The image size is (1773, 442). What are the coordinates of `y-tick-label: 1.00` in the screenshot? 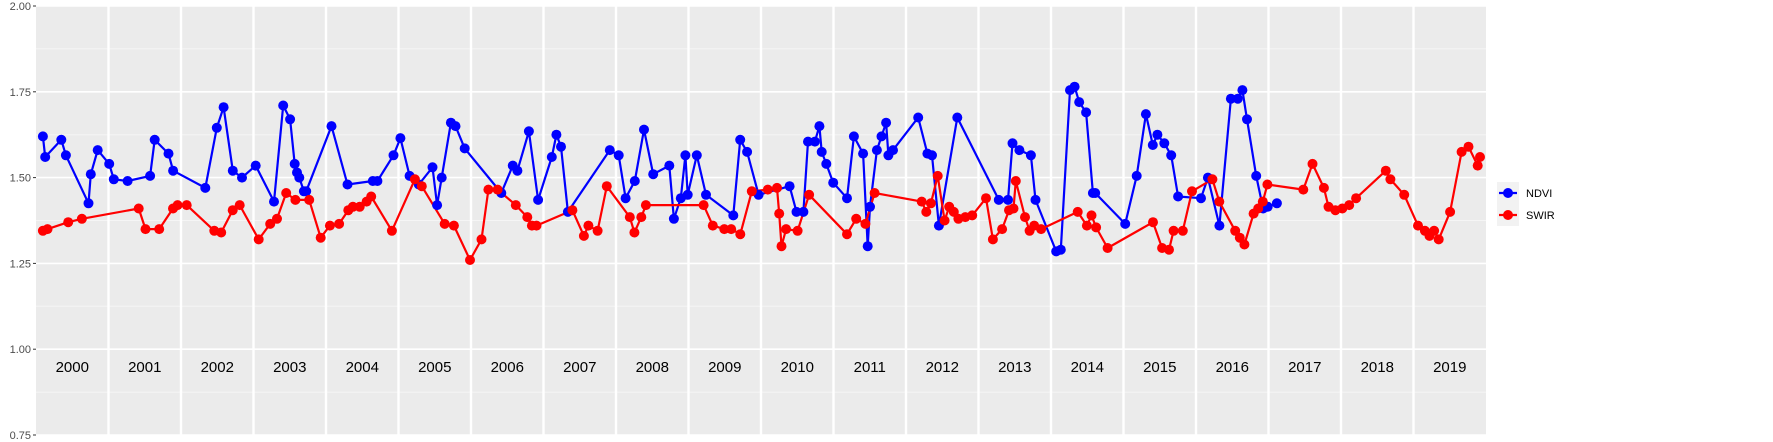 It's located at (20, 350).